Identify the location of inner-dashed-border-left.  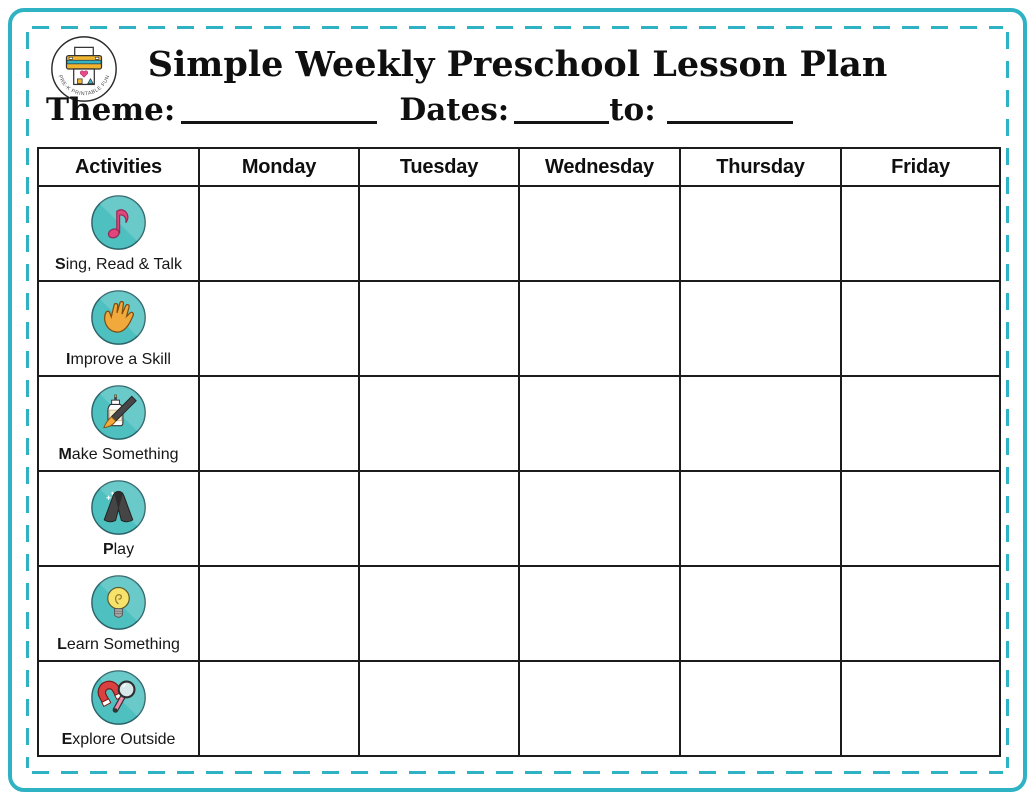
(27, 400).